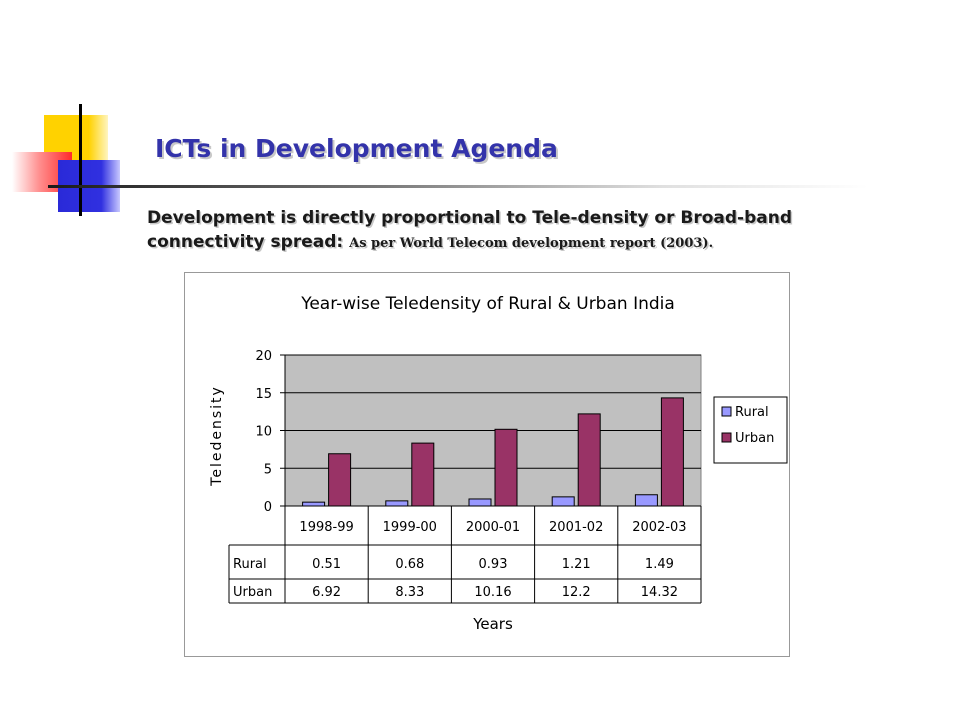  What do you see at coordinates (659, 564) in the screenshot?
I see `data-label-rural: 1.49` at bounding box center [659, 564].